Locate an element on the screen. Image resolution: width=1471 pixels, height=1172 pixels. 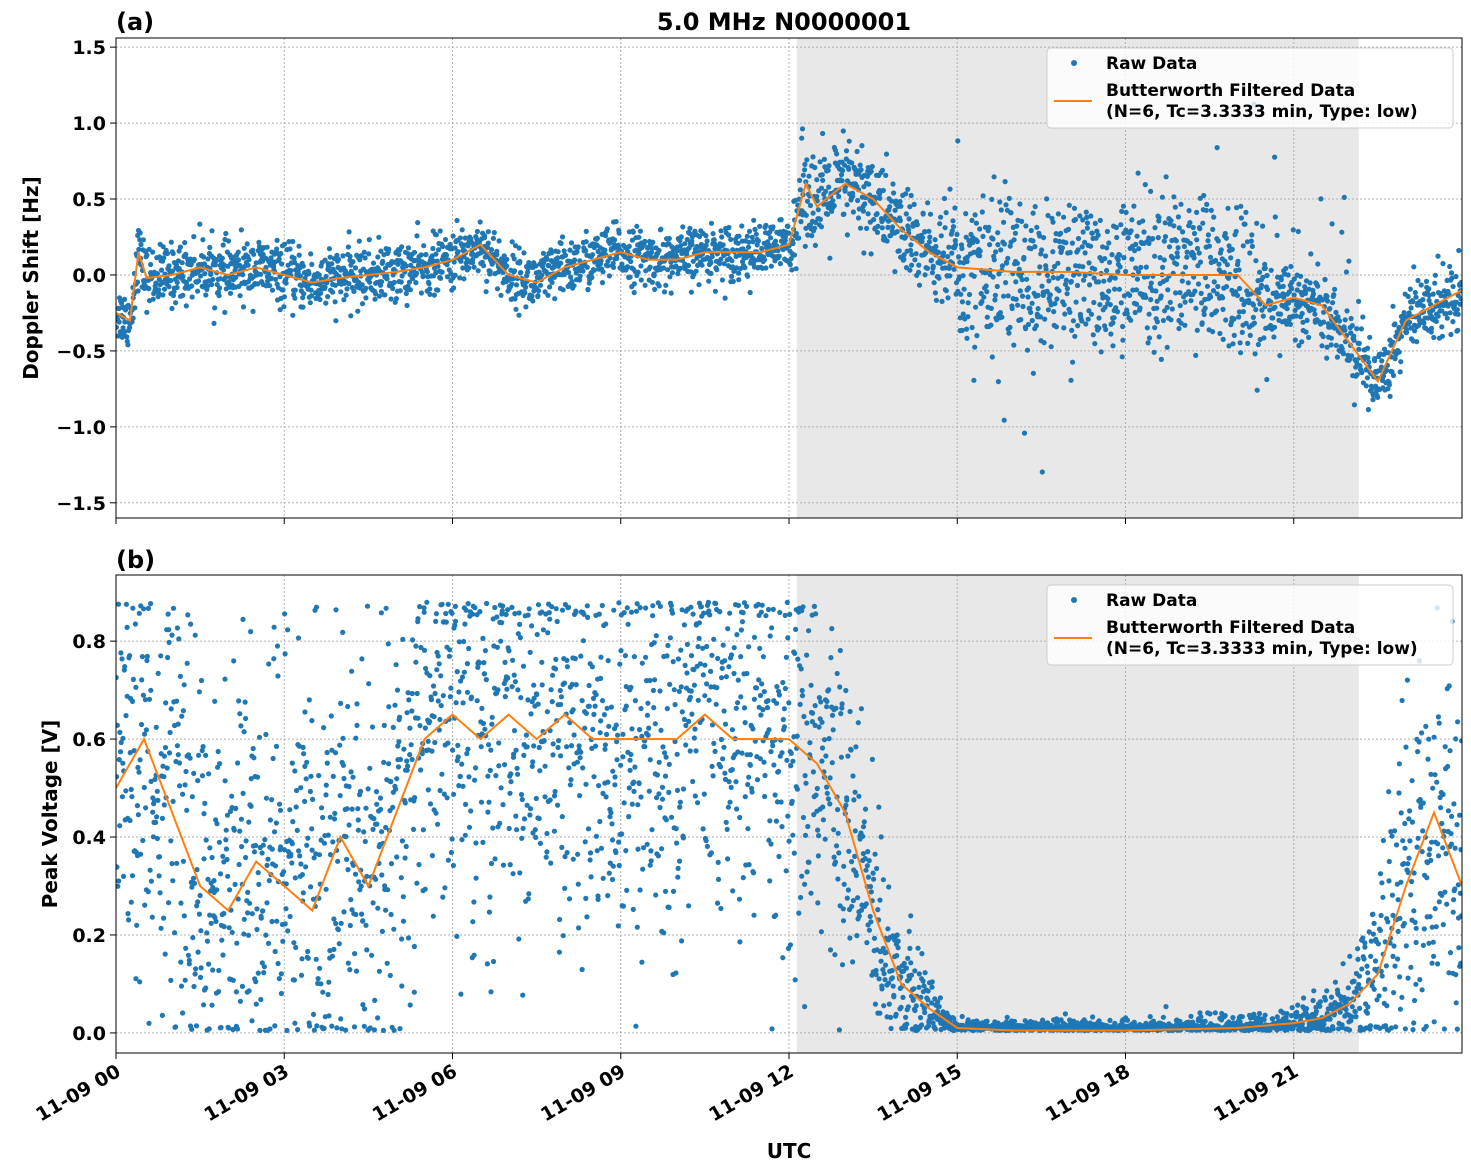
legend-box is located at coordinates (1250, 88).